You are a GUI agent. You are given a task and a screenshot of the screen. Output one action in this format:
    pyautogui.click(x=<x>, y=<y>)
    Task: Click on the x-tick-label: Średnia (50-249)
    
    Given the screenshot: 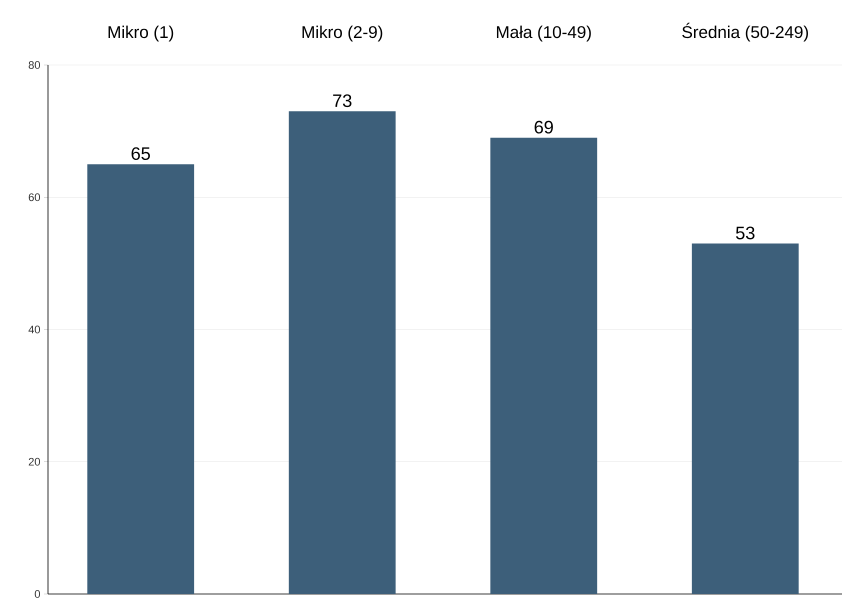 What is the action you would take?
    pyautogui.click(x=745, y=32)
    